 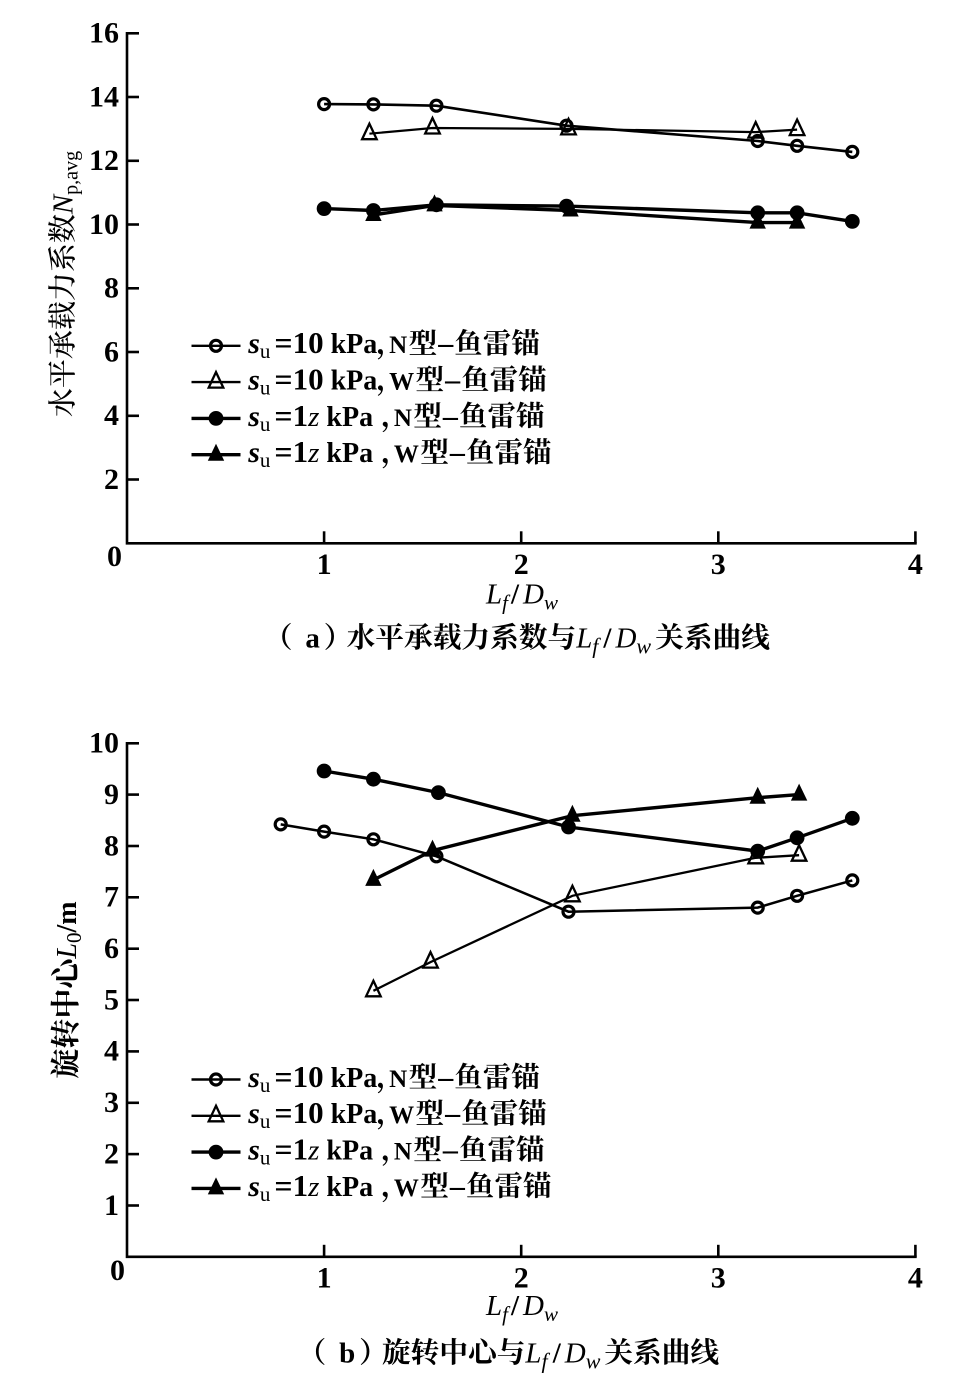 I want to click on svg-text: /m, so click(x=67, y=917).